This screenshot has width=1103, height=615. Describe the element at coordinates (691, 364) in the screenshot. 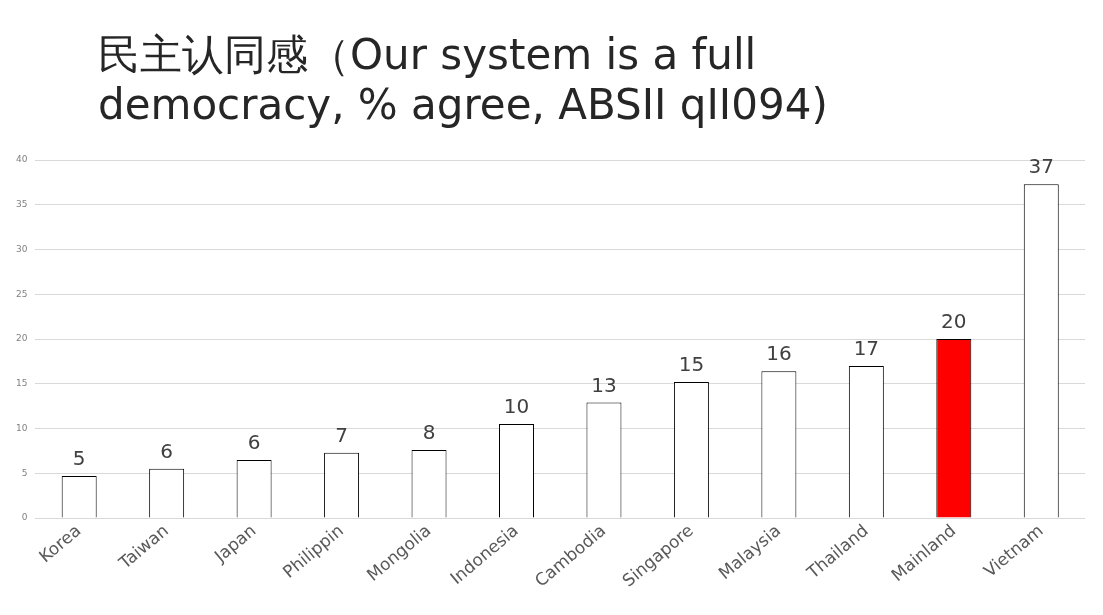

I see `data-label: 15` at that location.